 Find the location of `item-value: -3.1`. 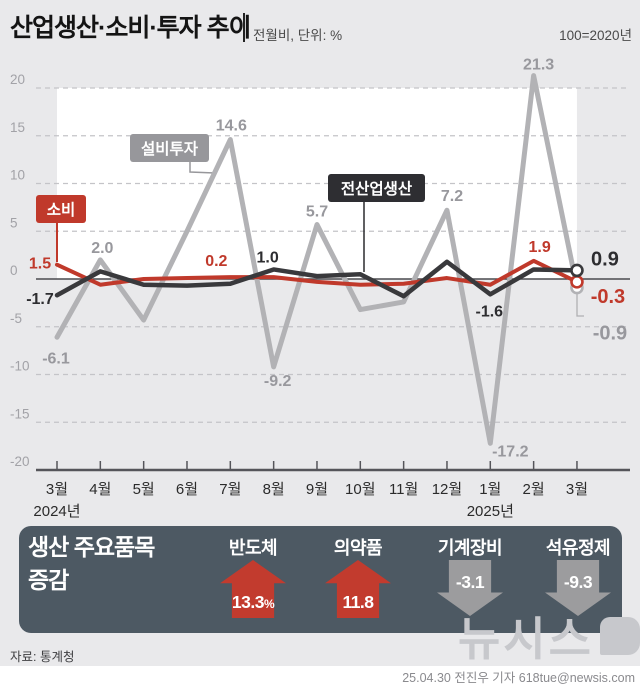

item-value: -3.1 is located at coordinates (470, 582).